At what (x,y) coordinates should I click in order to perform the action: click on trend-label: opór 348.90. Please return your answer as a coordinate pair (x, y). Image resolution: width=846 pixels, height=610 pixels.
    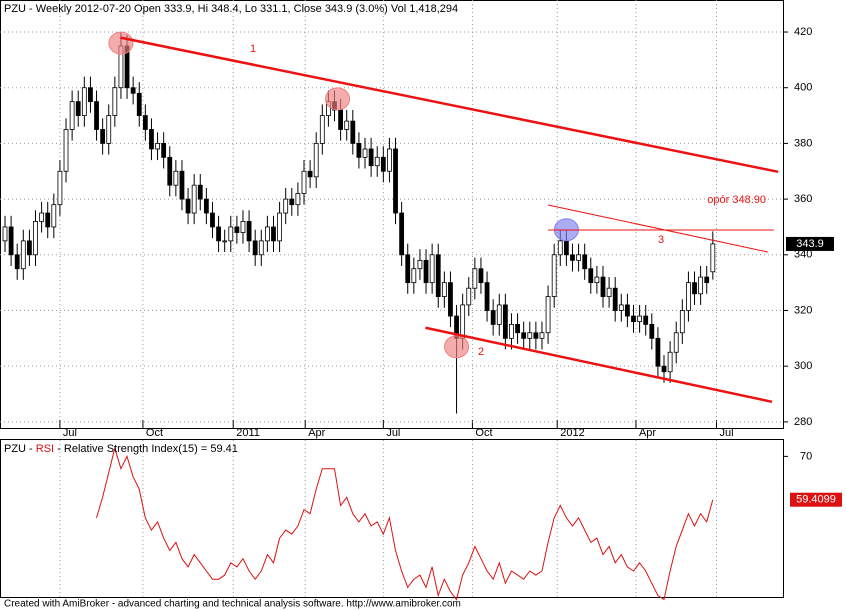
    Looking at the image, I should click on (736, 200).